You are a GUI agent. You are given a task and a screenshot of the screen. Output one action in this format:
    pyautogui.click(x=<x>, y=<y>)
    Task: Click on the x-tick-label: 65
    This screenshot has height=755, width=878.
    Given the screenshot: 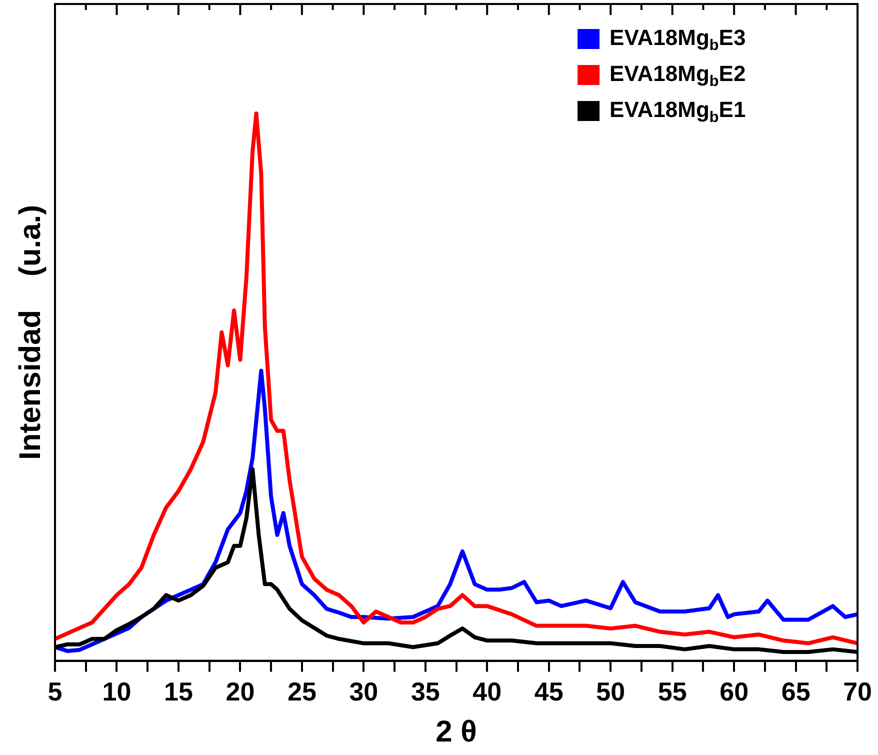 What is the action you would take?
    pyautogui.click(x=795, y=691)
    